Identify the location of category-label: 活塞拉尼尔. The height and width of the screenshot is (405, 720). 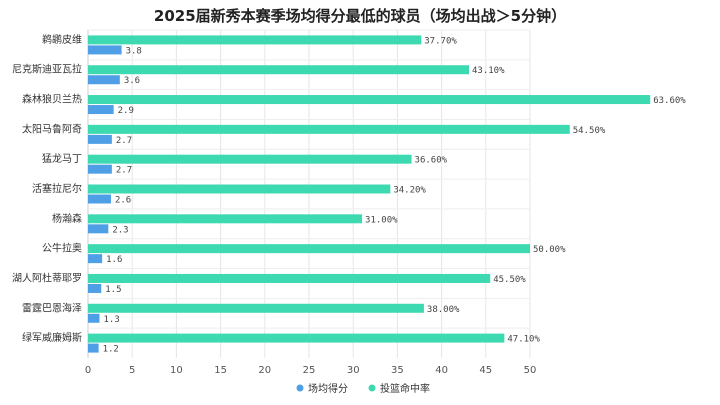
(57, 188).